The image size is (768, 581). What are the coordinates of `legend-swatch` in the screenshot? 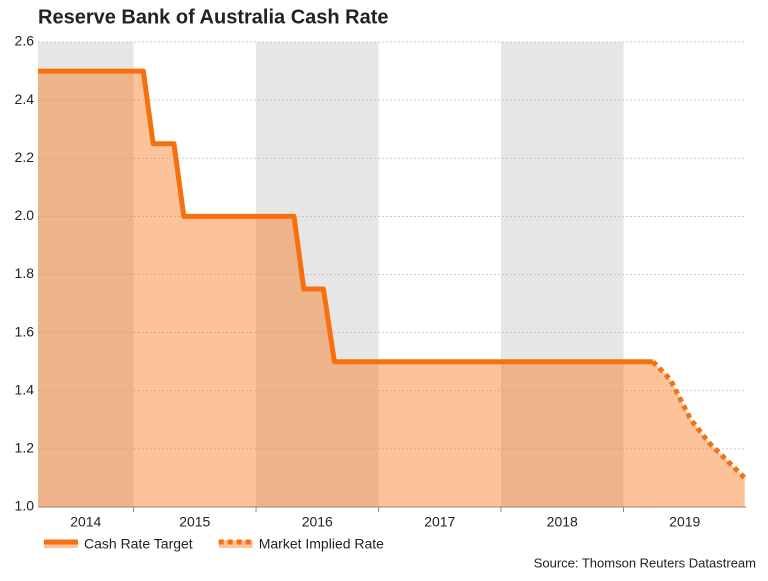 It's located at (235, 544).